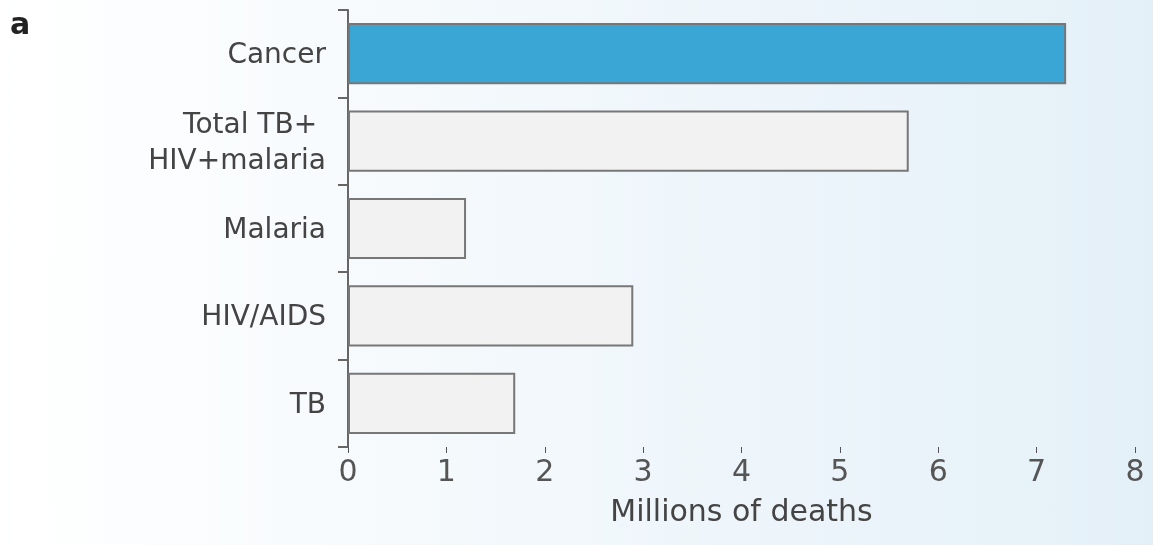 This screenshot has height=545, width=1153. Describe the element at coordinates (274, 228) in the screenshot. I see `y-tick-label: Malaria` at that location.